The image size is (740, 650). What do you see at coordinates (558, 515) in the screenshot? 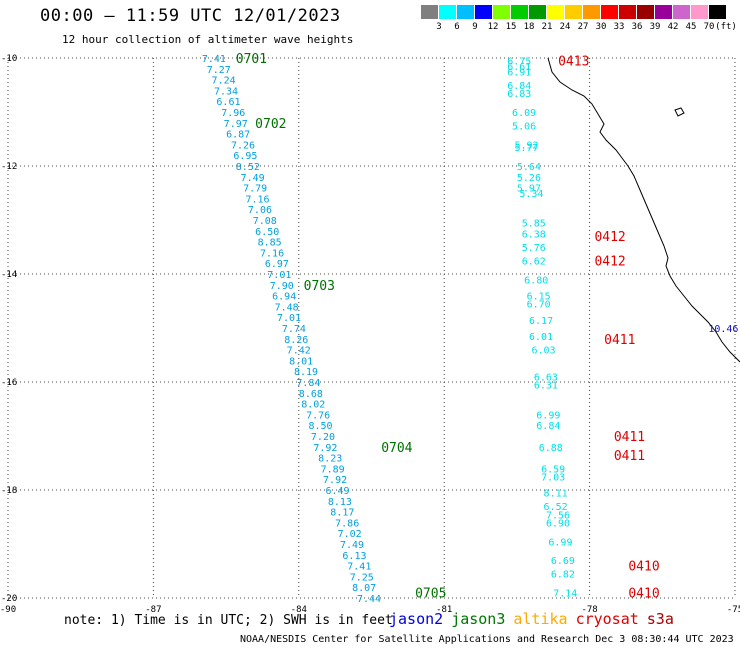
I see `wave-height-value: 7.56` at bounding box center [558, 515].